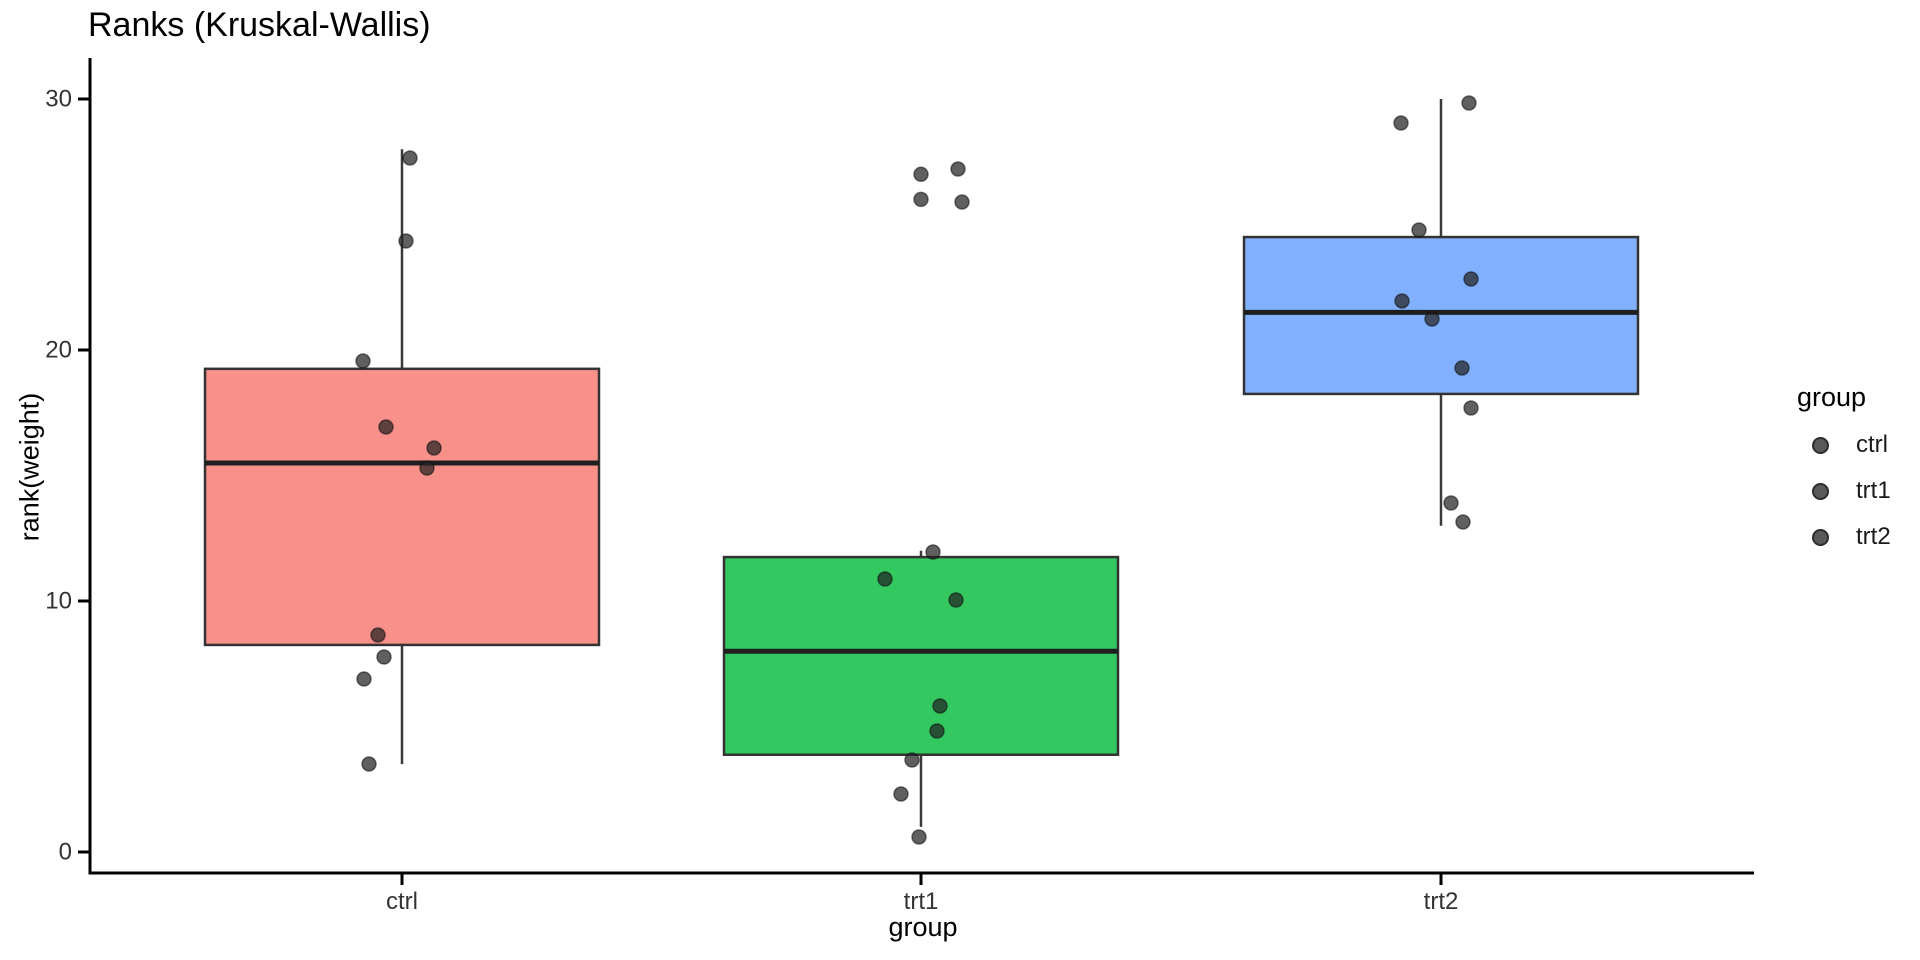  I want to click on box-ctrl, so click(402, 507).